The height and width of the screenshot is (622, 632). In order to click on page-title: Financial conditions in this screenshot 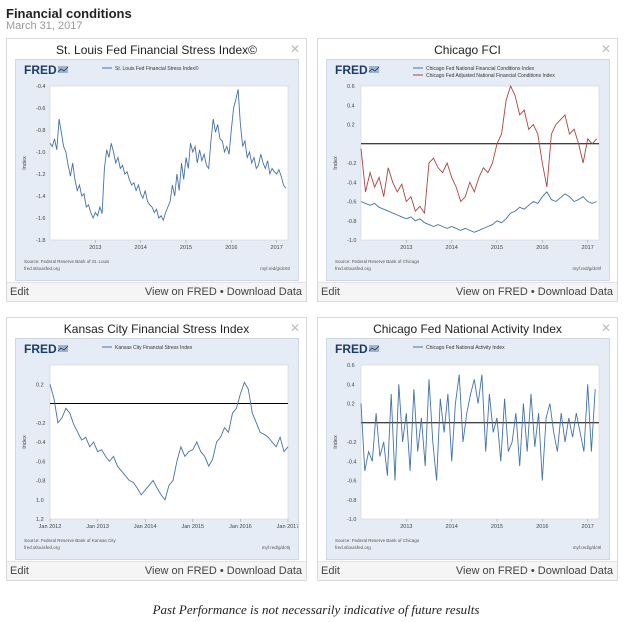, I will do `click(69, 13)`.